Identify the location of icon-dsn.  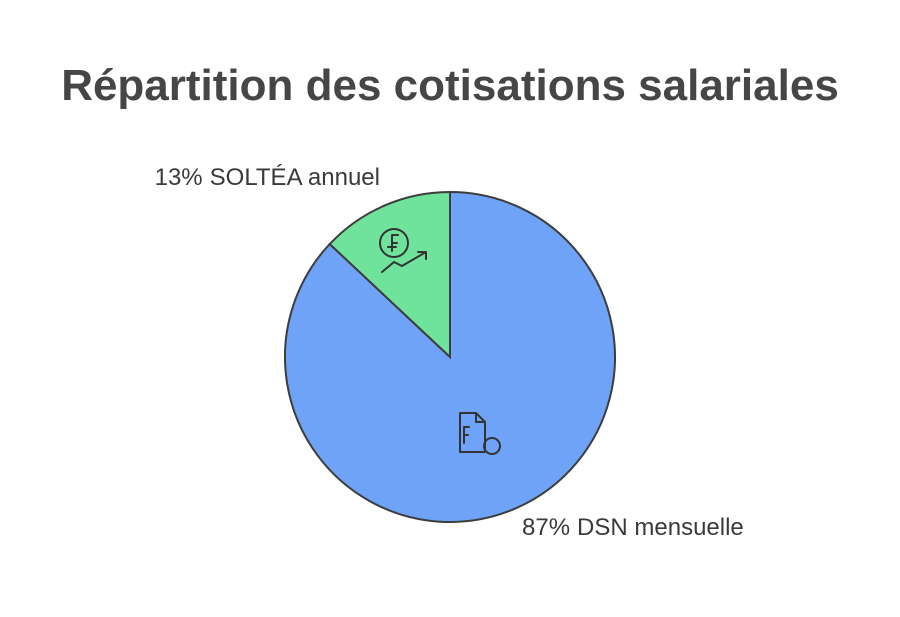
(480, 433).